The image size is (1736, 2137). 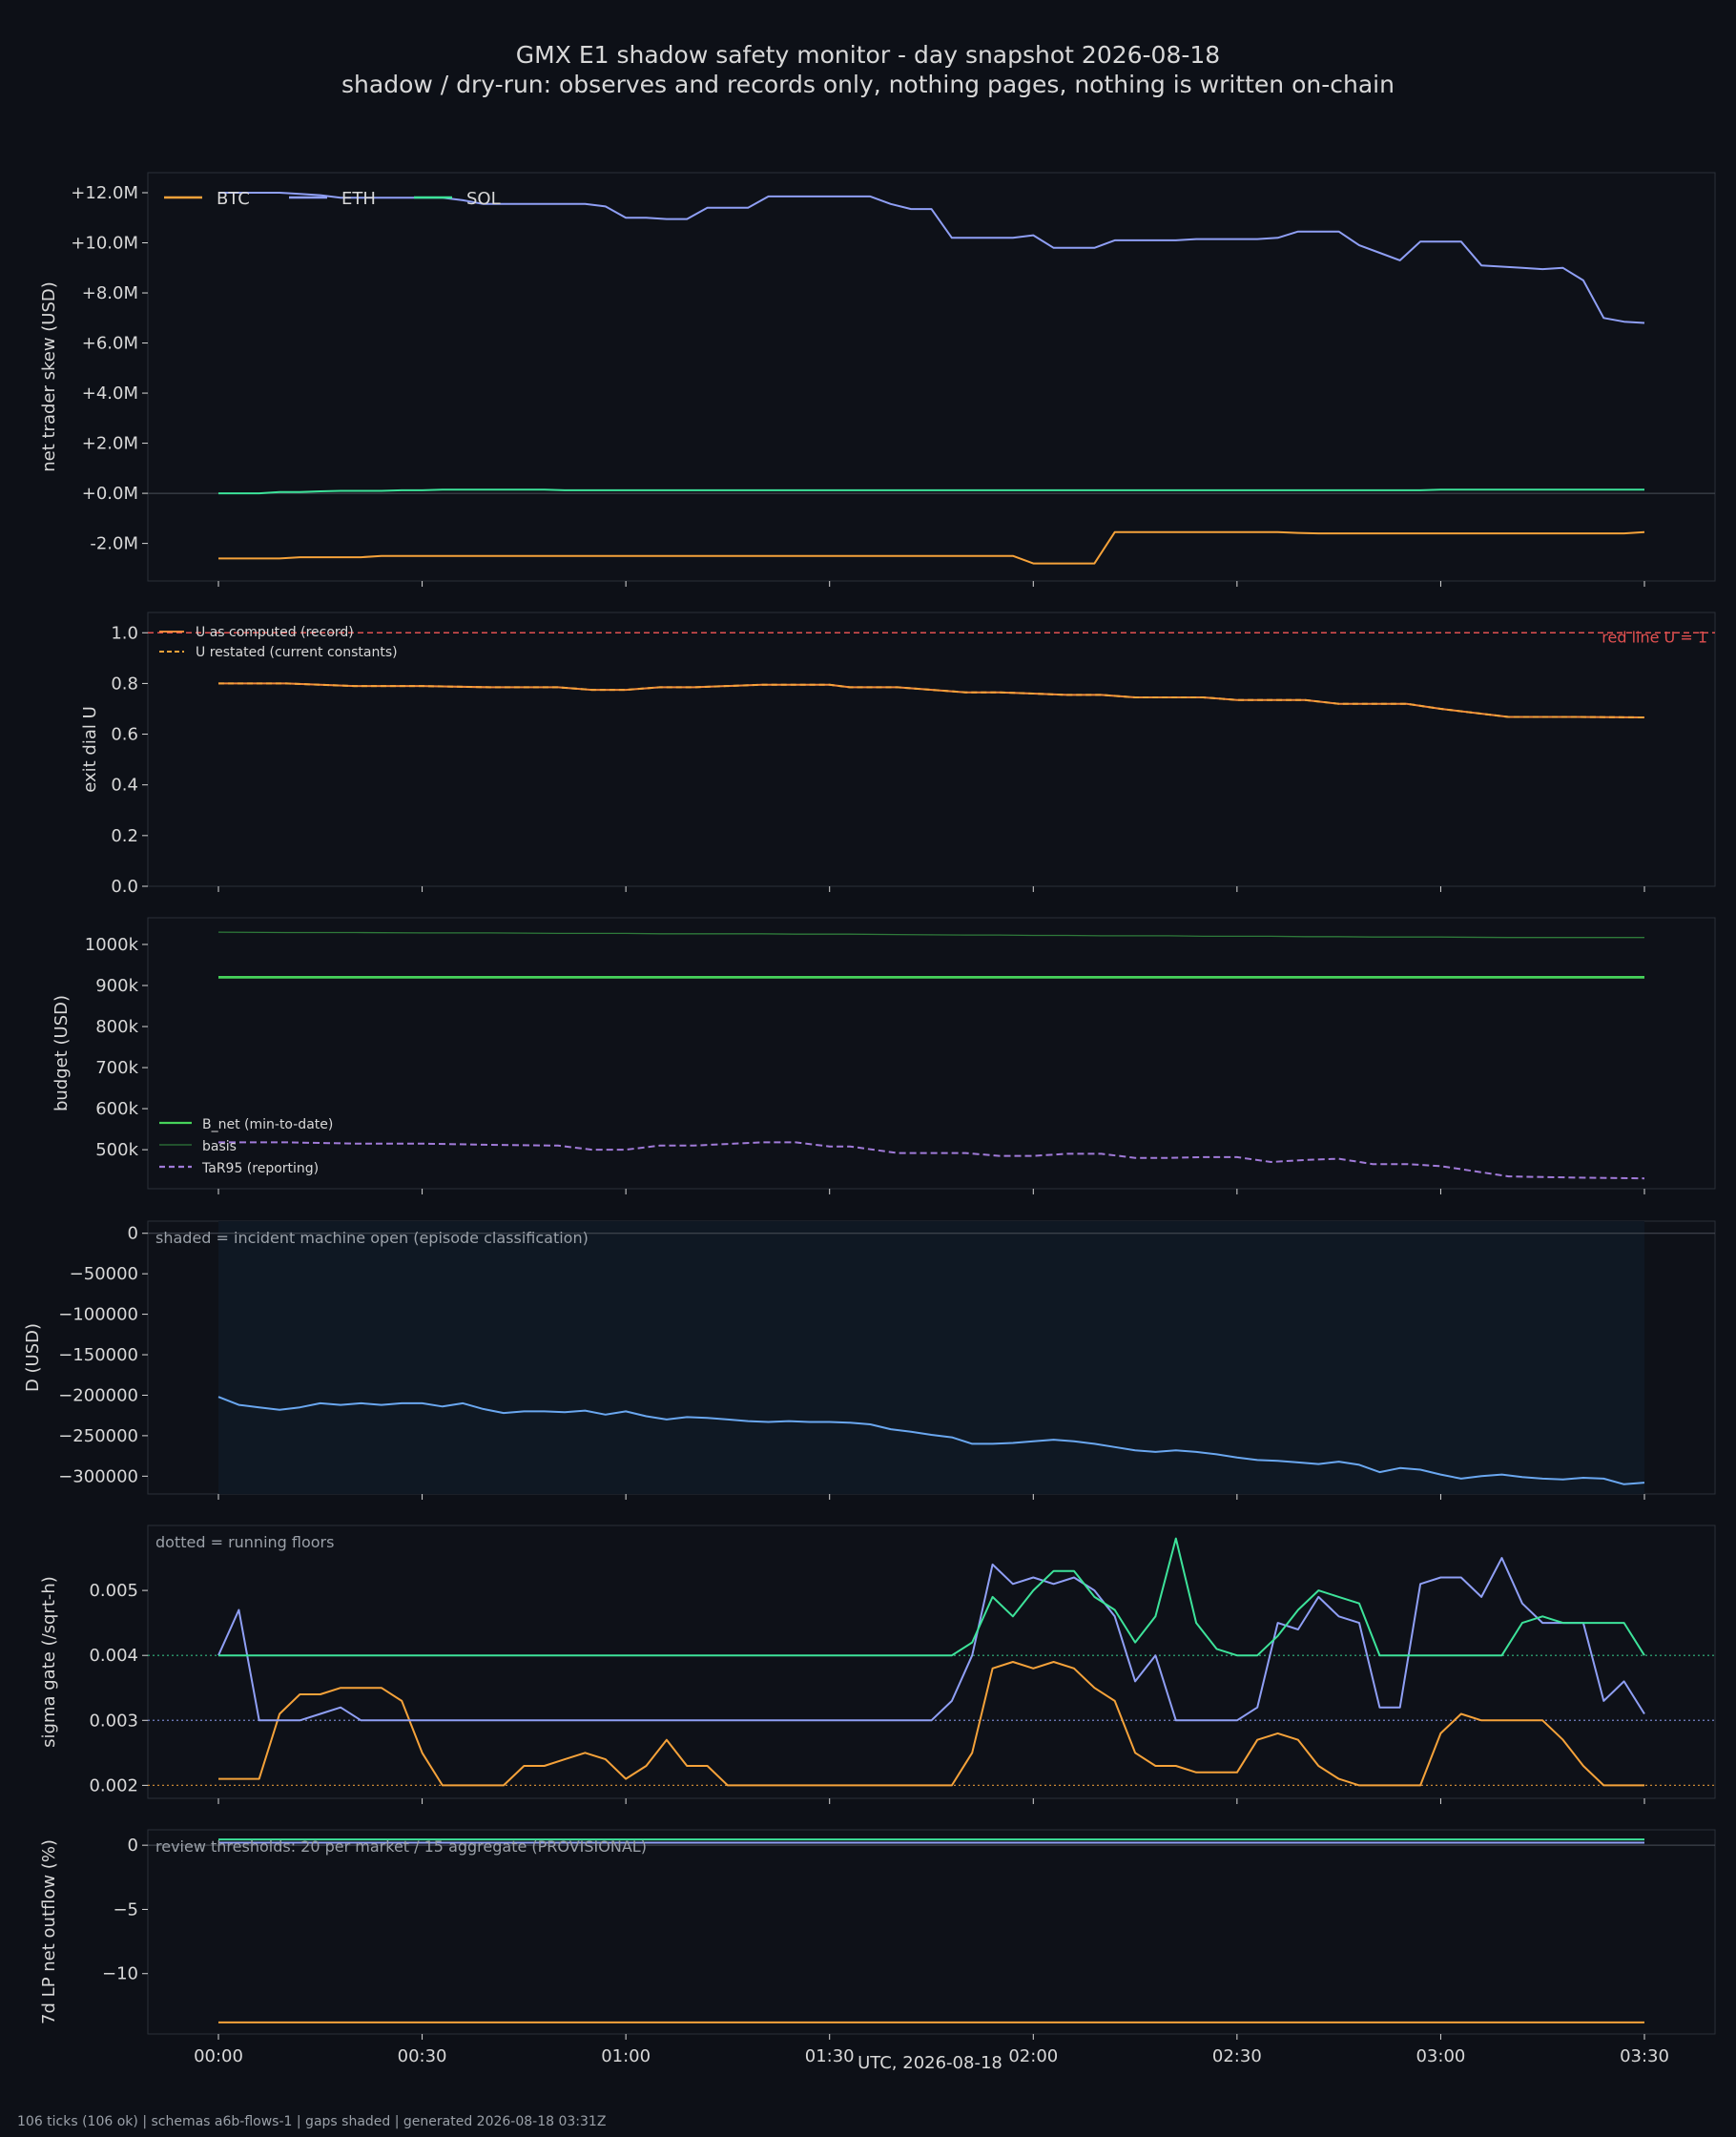 What do you see at coordinates (1654, 637) in the screenshot?
I see `red-line-label: red line U = 1` at bounding box center [1654, 637].